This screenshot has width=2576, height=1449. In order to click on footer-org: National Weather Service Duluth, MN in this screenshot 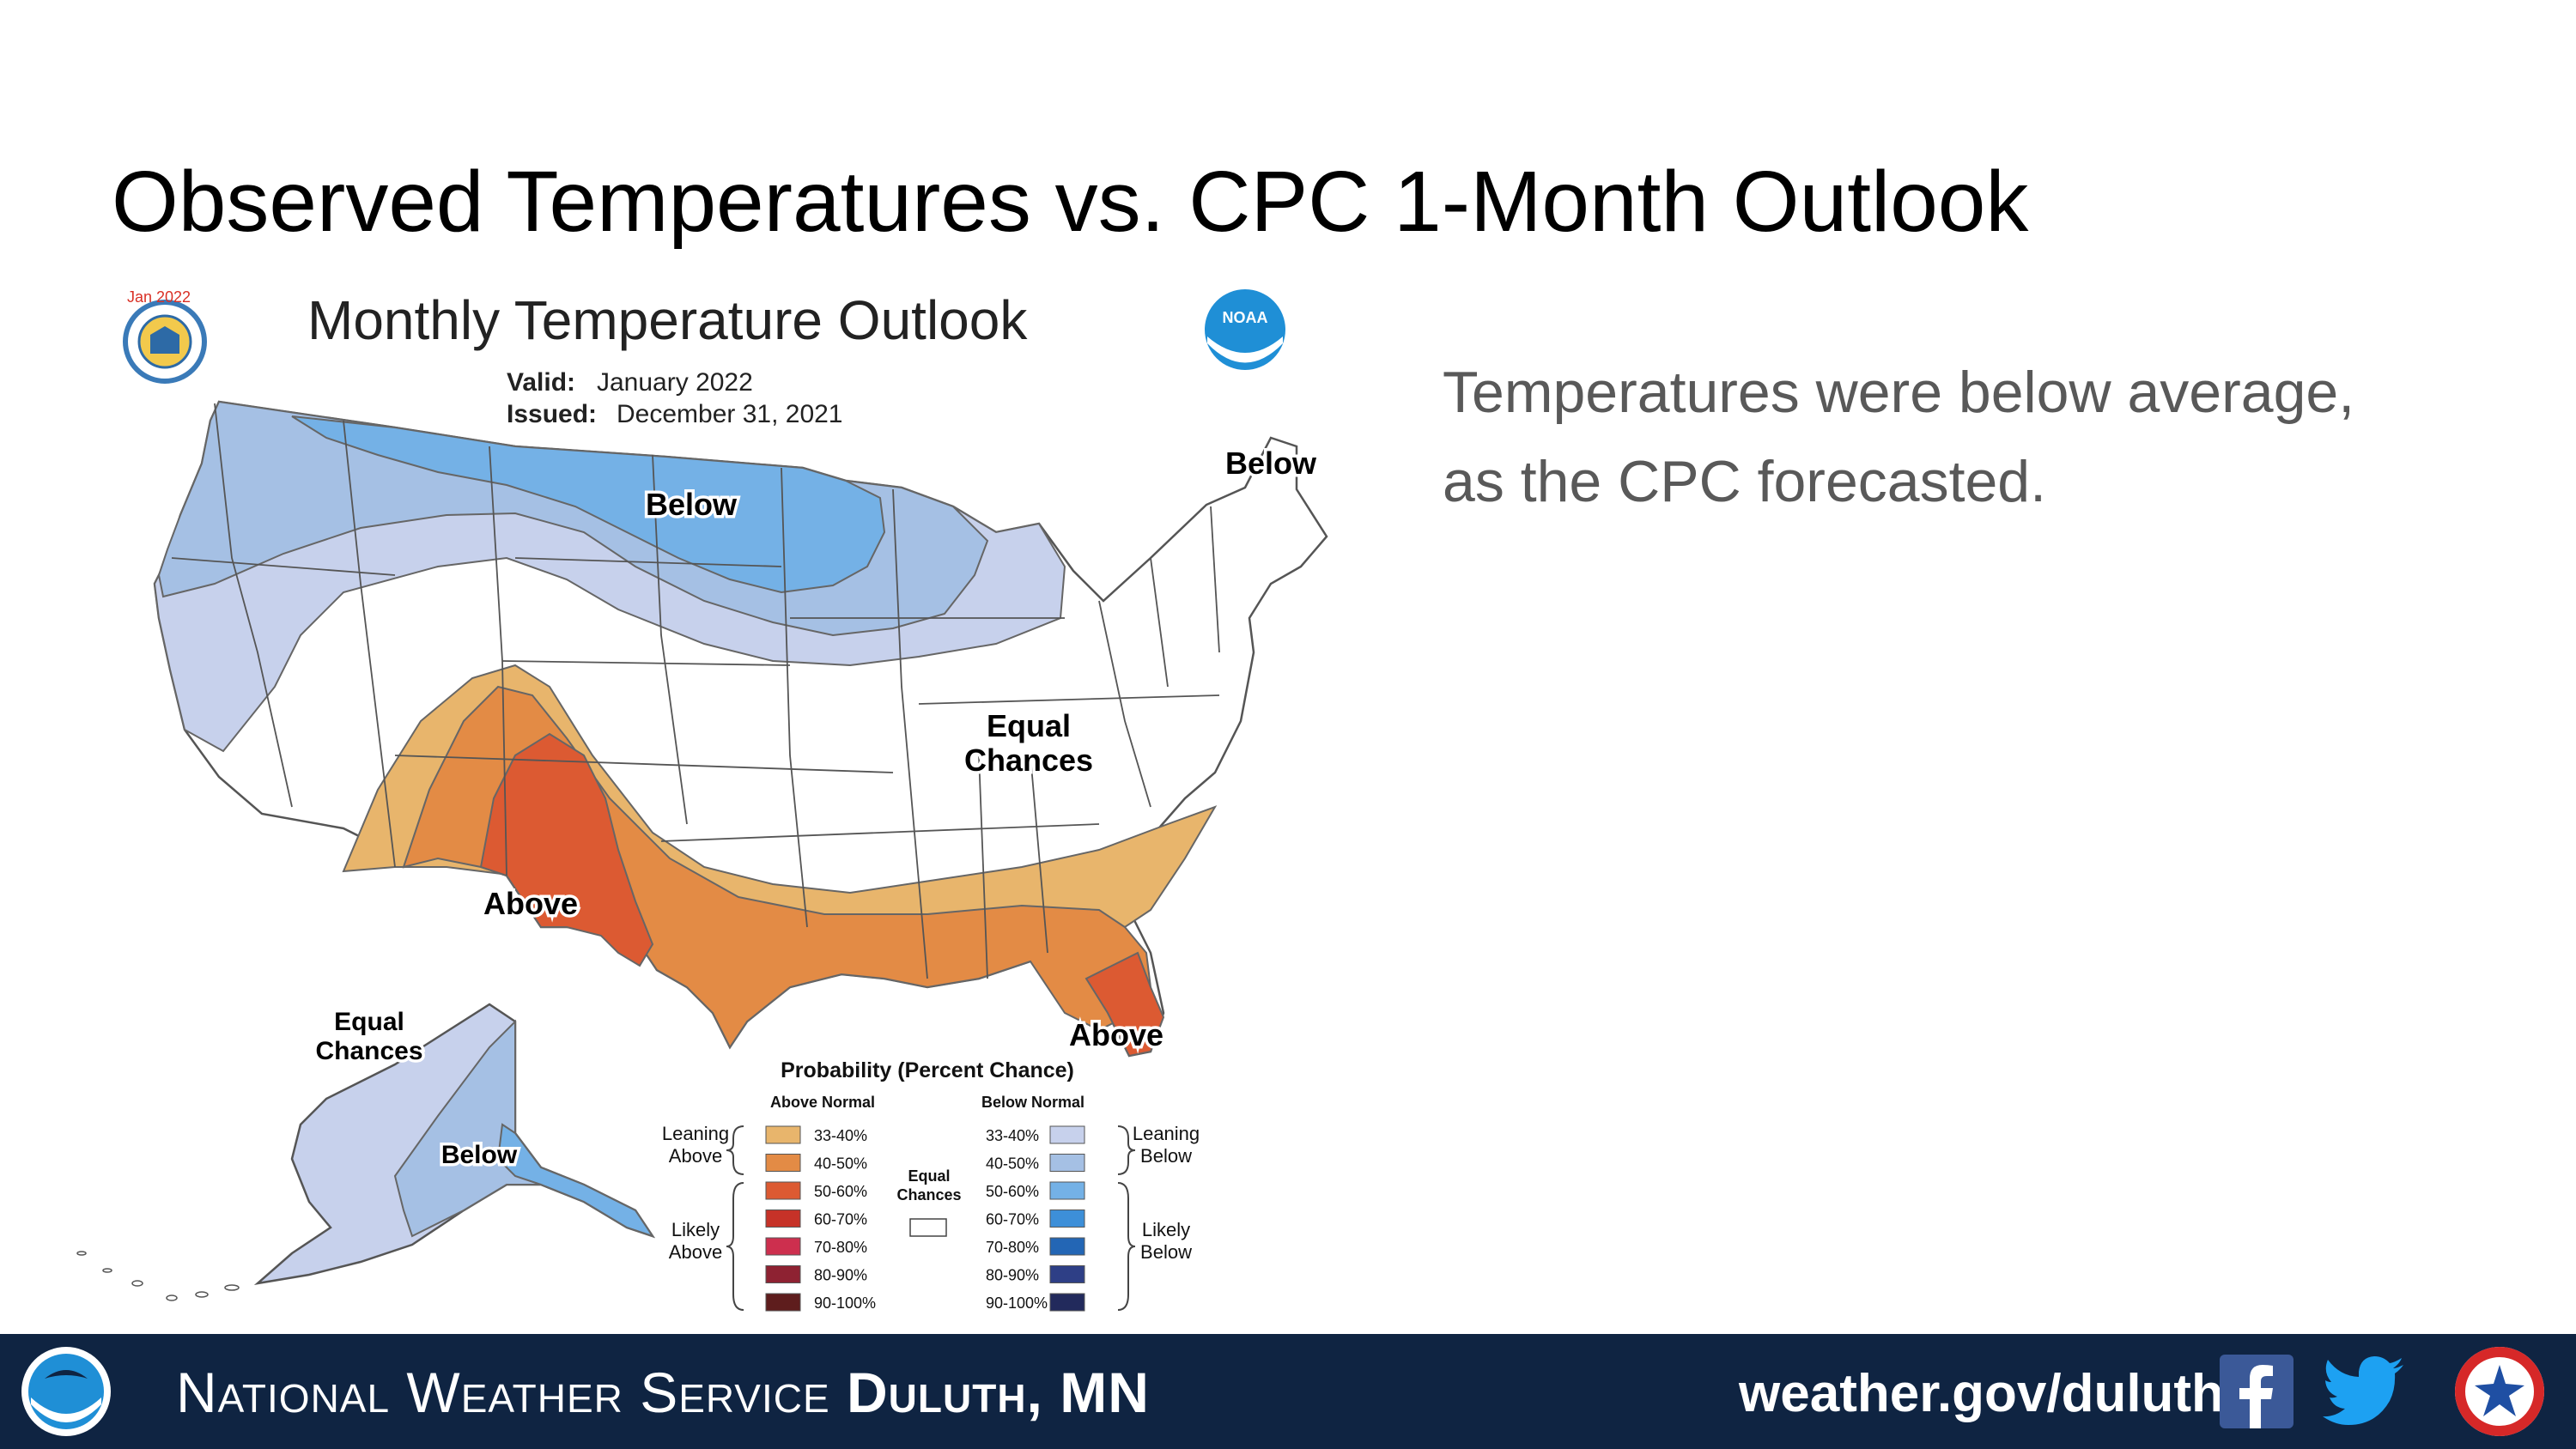, I will do `click(663, 1392)`.